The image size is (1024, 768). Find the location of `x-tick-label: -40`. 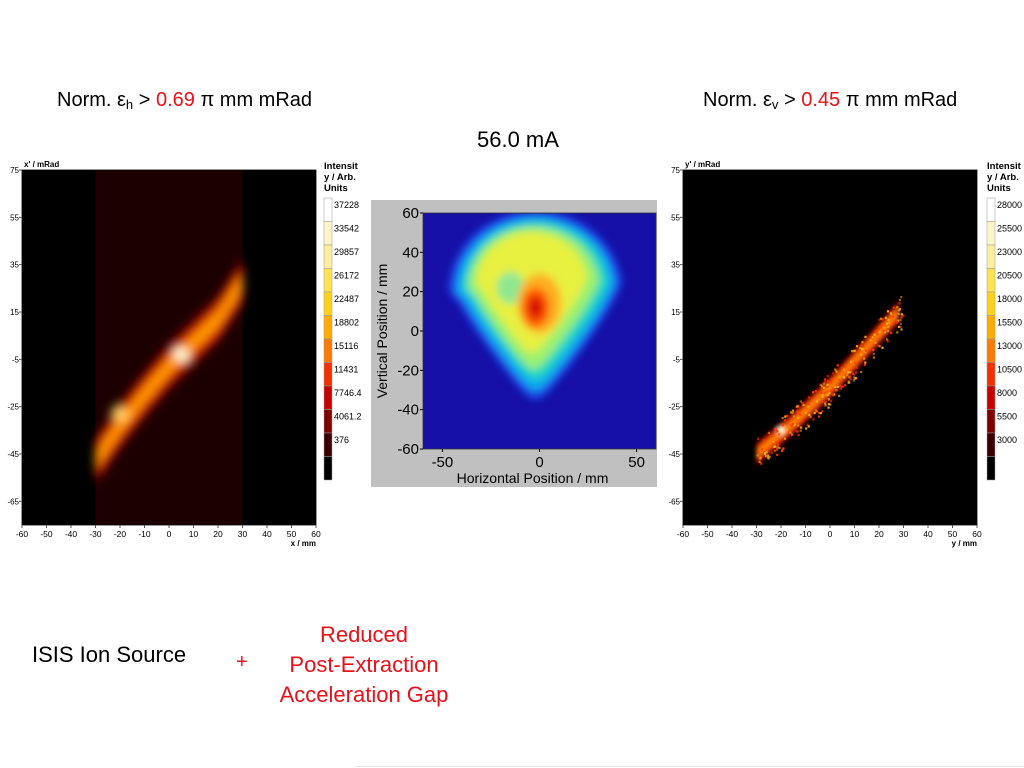

x-tick-label: -40 is located at coordinates (732, 534).